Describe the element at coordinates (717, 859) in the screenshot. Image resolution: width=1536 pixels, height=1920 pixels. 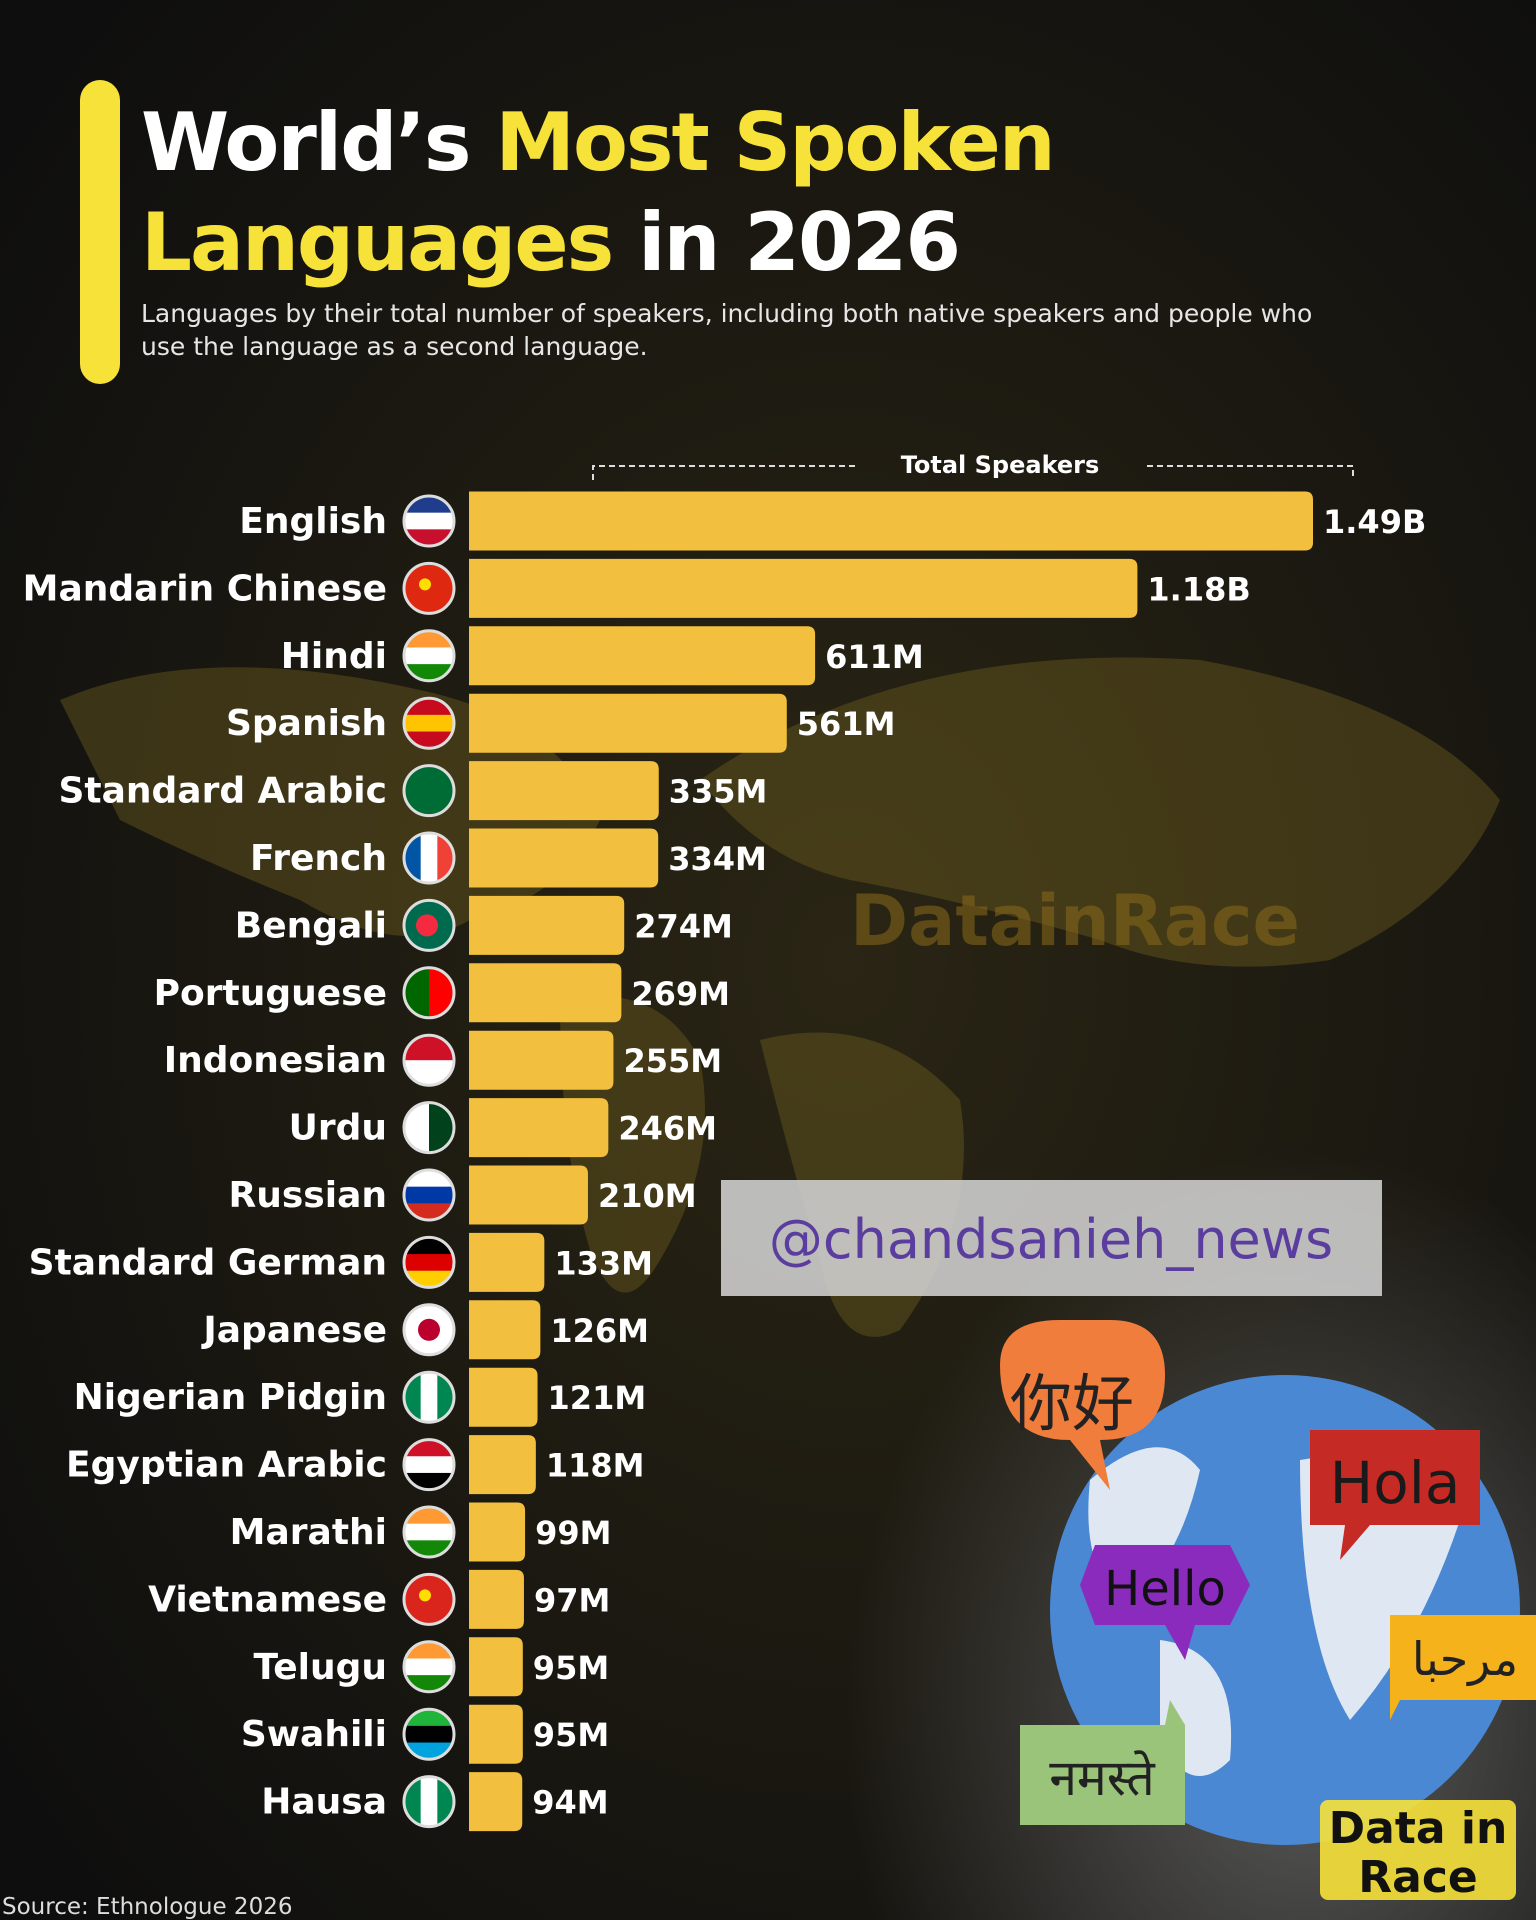
I see `value-label: 334M` at that location.